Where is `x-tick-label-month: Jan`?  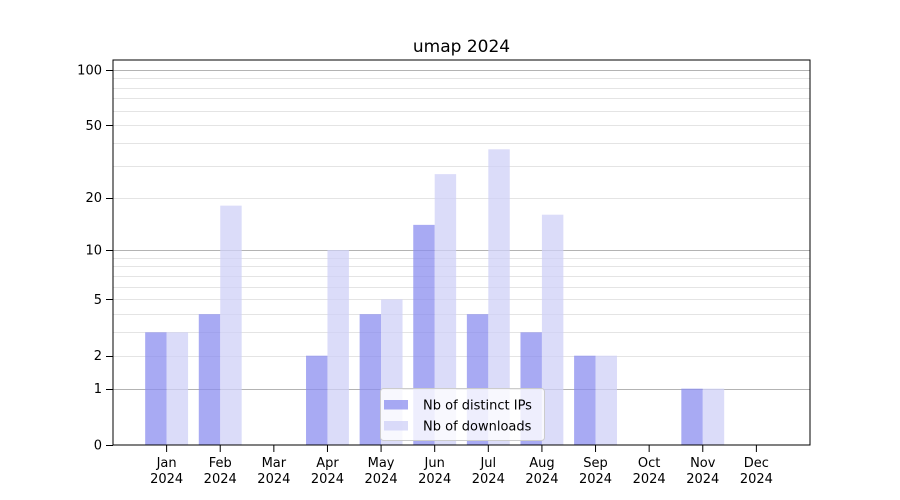
x-tick-label-month: Jan is located at coordinates (166, 463).